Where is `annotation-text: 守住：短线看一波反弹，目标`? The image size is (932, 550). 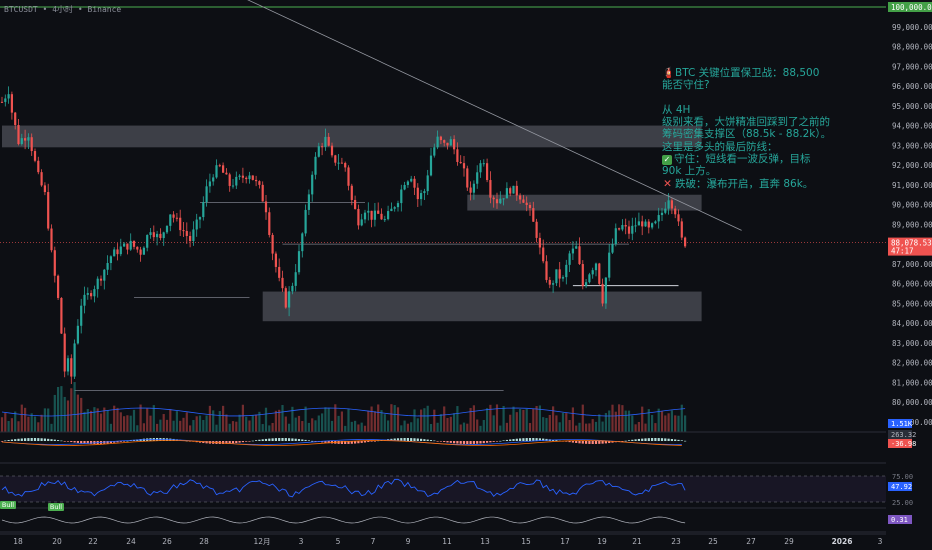
annotation-text: 守住：短线看一波反弹，目标 is located at coordinates (742, 159).